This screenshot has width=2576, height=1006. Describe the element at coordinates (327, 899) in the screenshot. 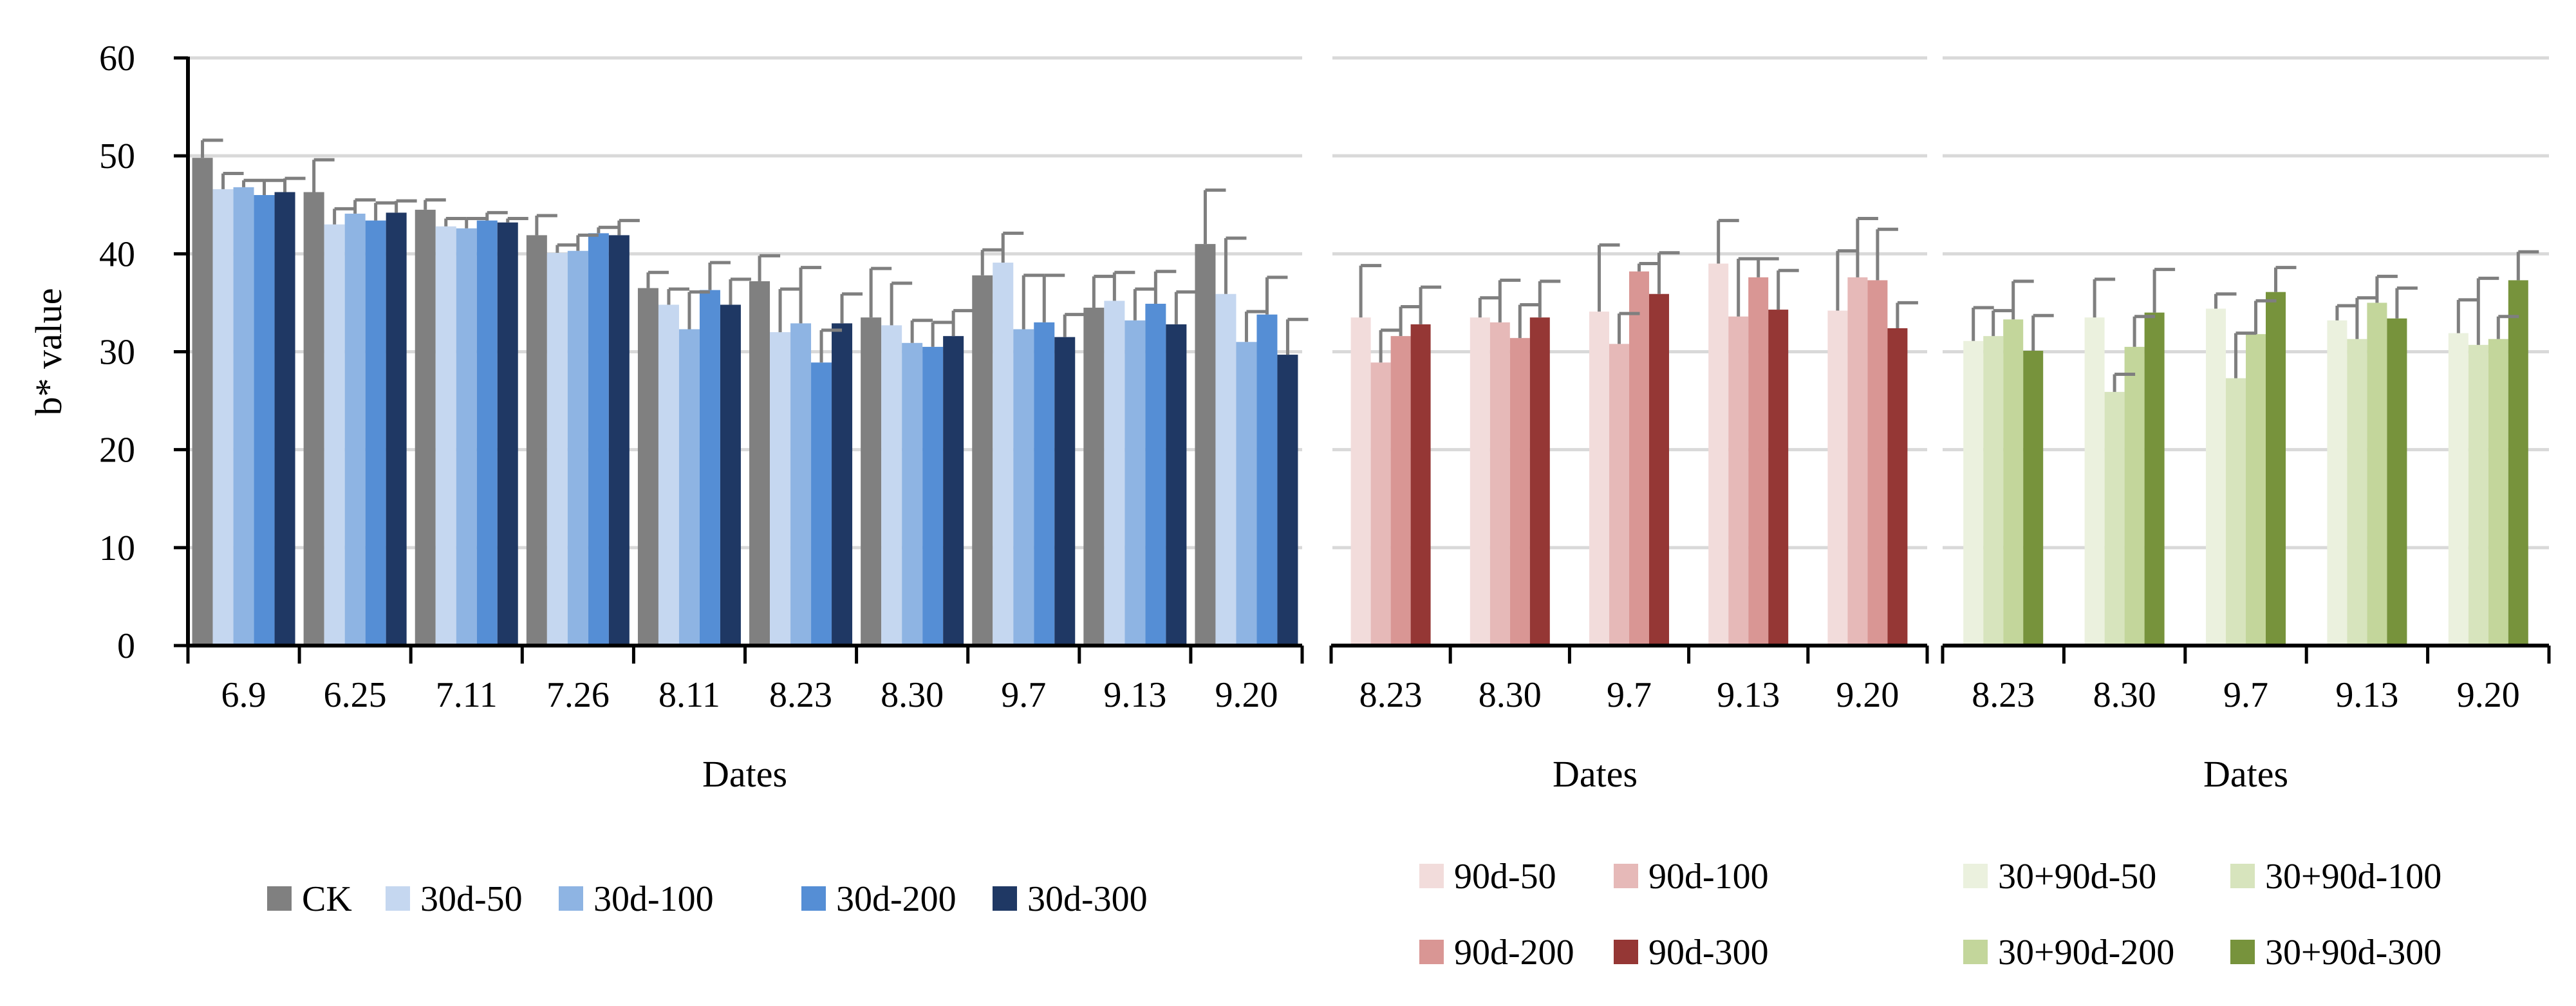

I see `legend-label: CK` at that location.